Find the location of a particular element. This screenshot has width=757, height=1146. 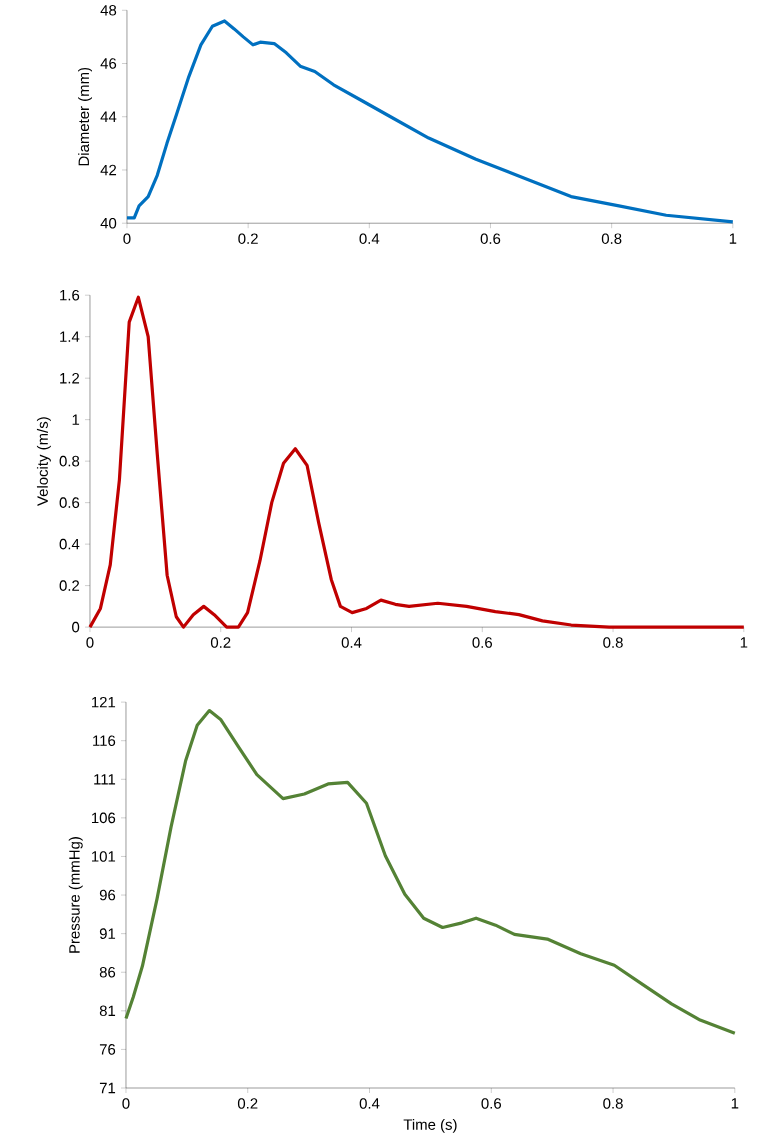

y-tick-label: 40 is located at coordinates (108, 223).